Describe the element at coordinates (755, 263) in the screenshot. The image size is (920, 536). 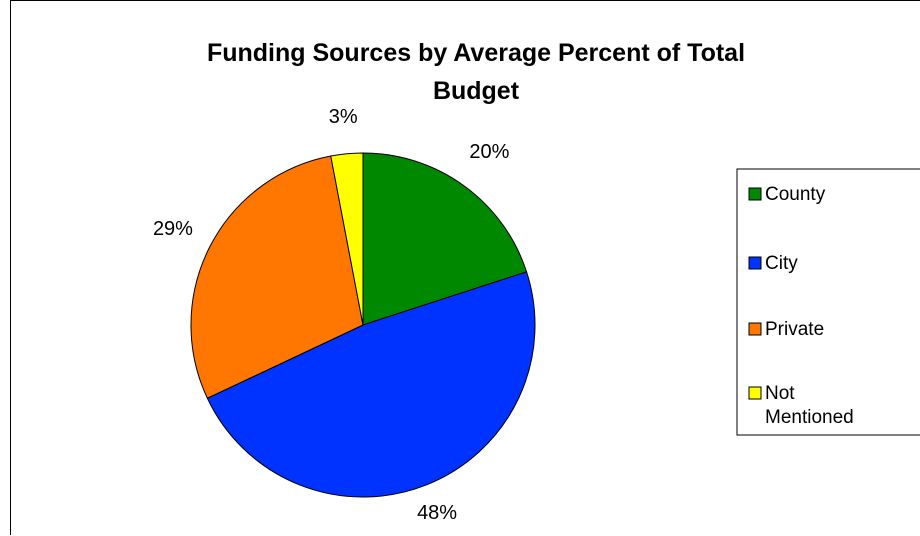
I see `legend-swatch-city` at that location.